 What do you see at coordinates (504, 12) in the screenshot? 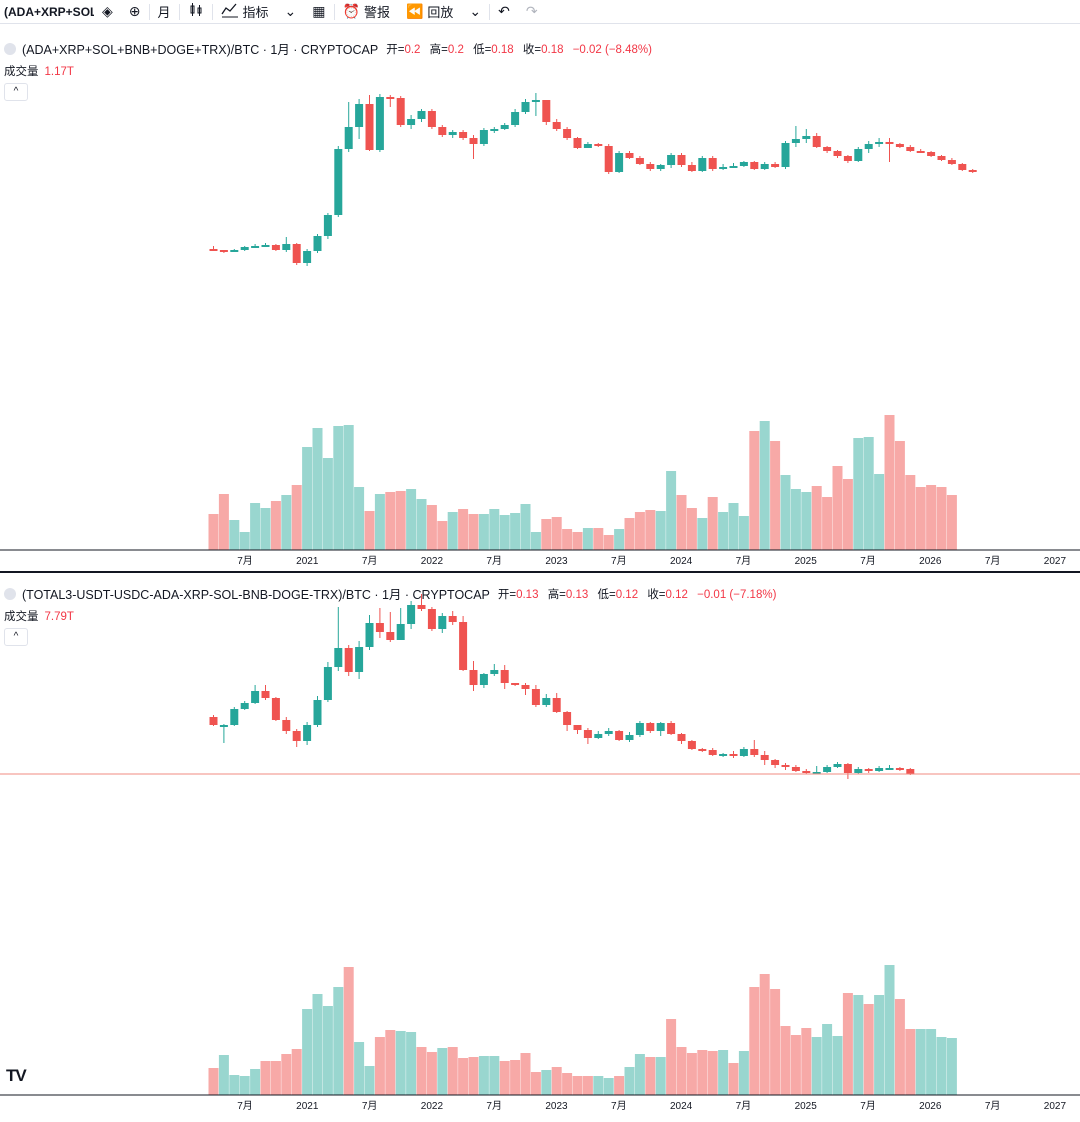
I see `undo-button: ↶` at bounding box center [504, 12].